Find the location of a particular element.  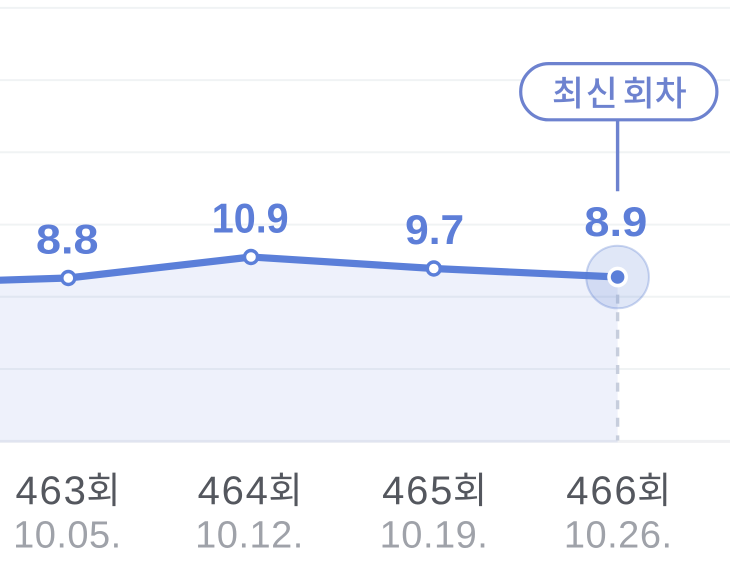

svg-text: 10.12. is located at coordinates (249, 536).